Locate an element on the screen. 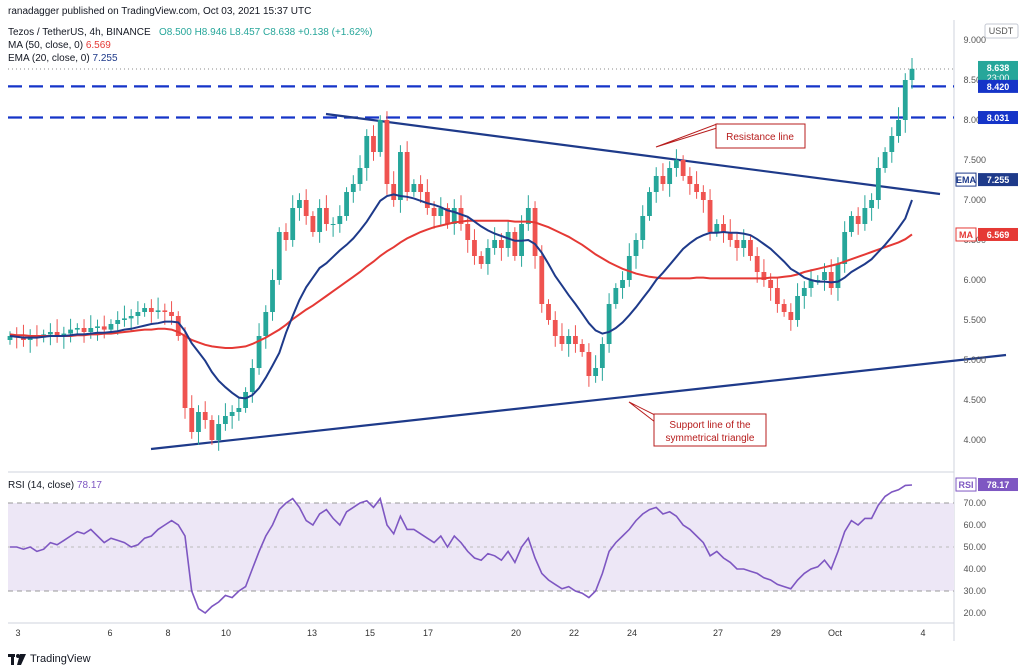  price-tag-value: 8.031 is located at coordinates (998, 118).